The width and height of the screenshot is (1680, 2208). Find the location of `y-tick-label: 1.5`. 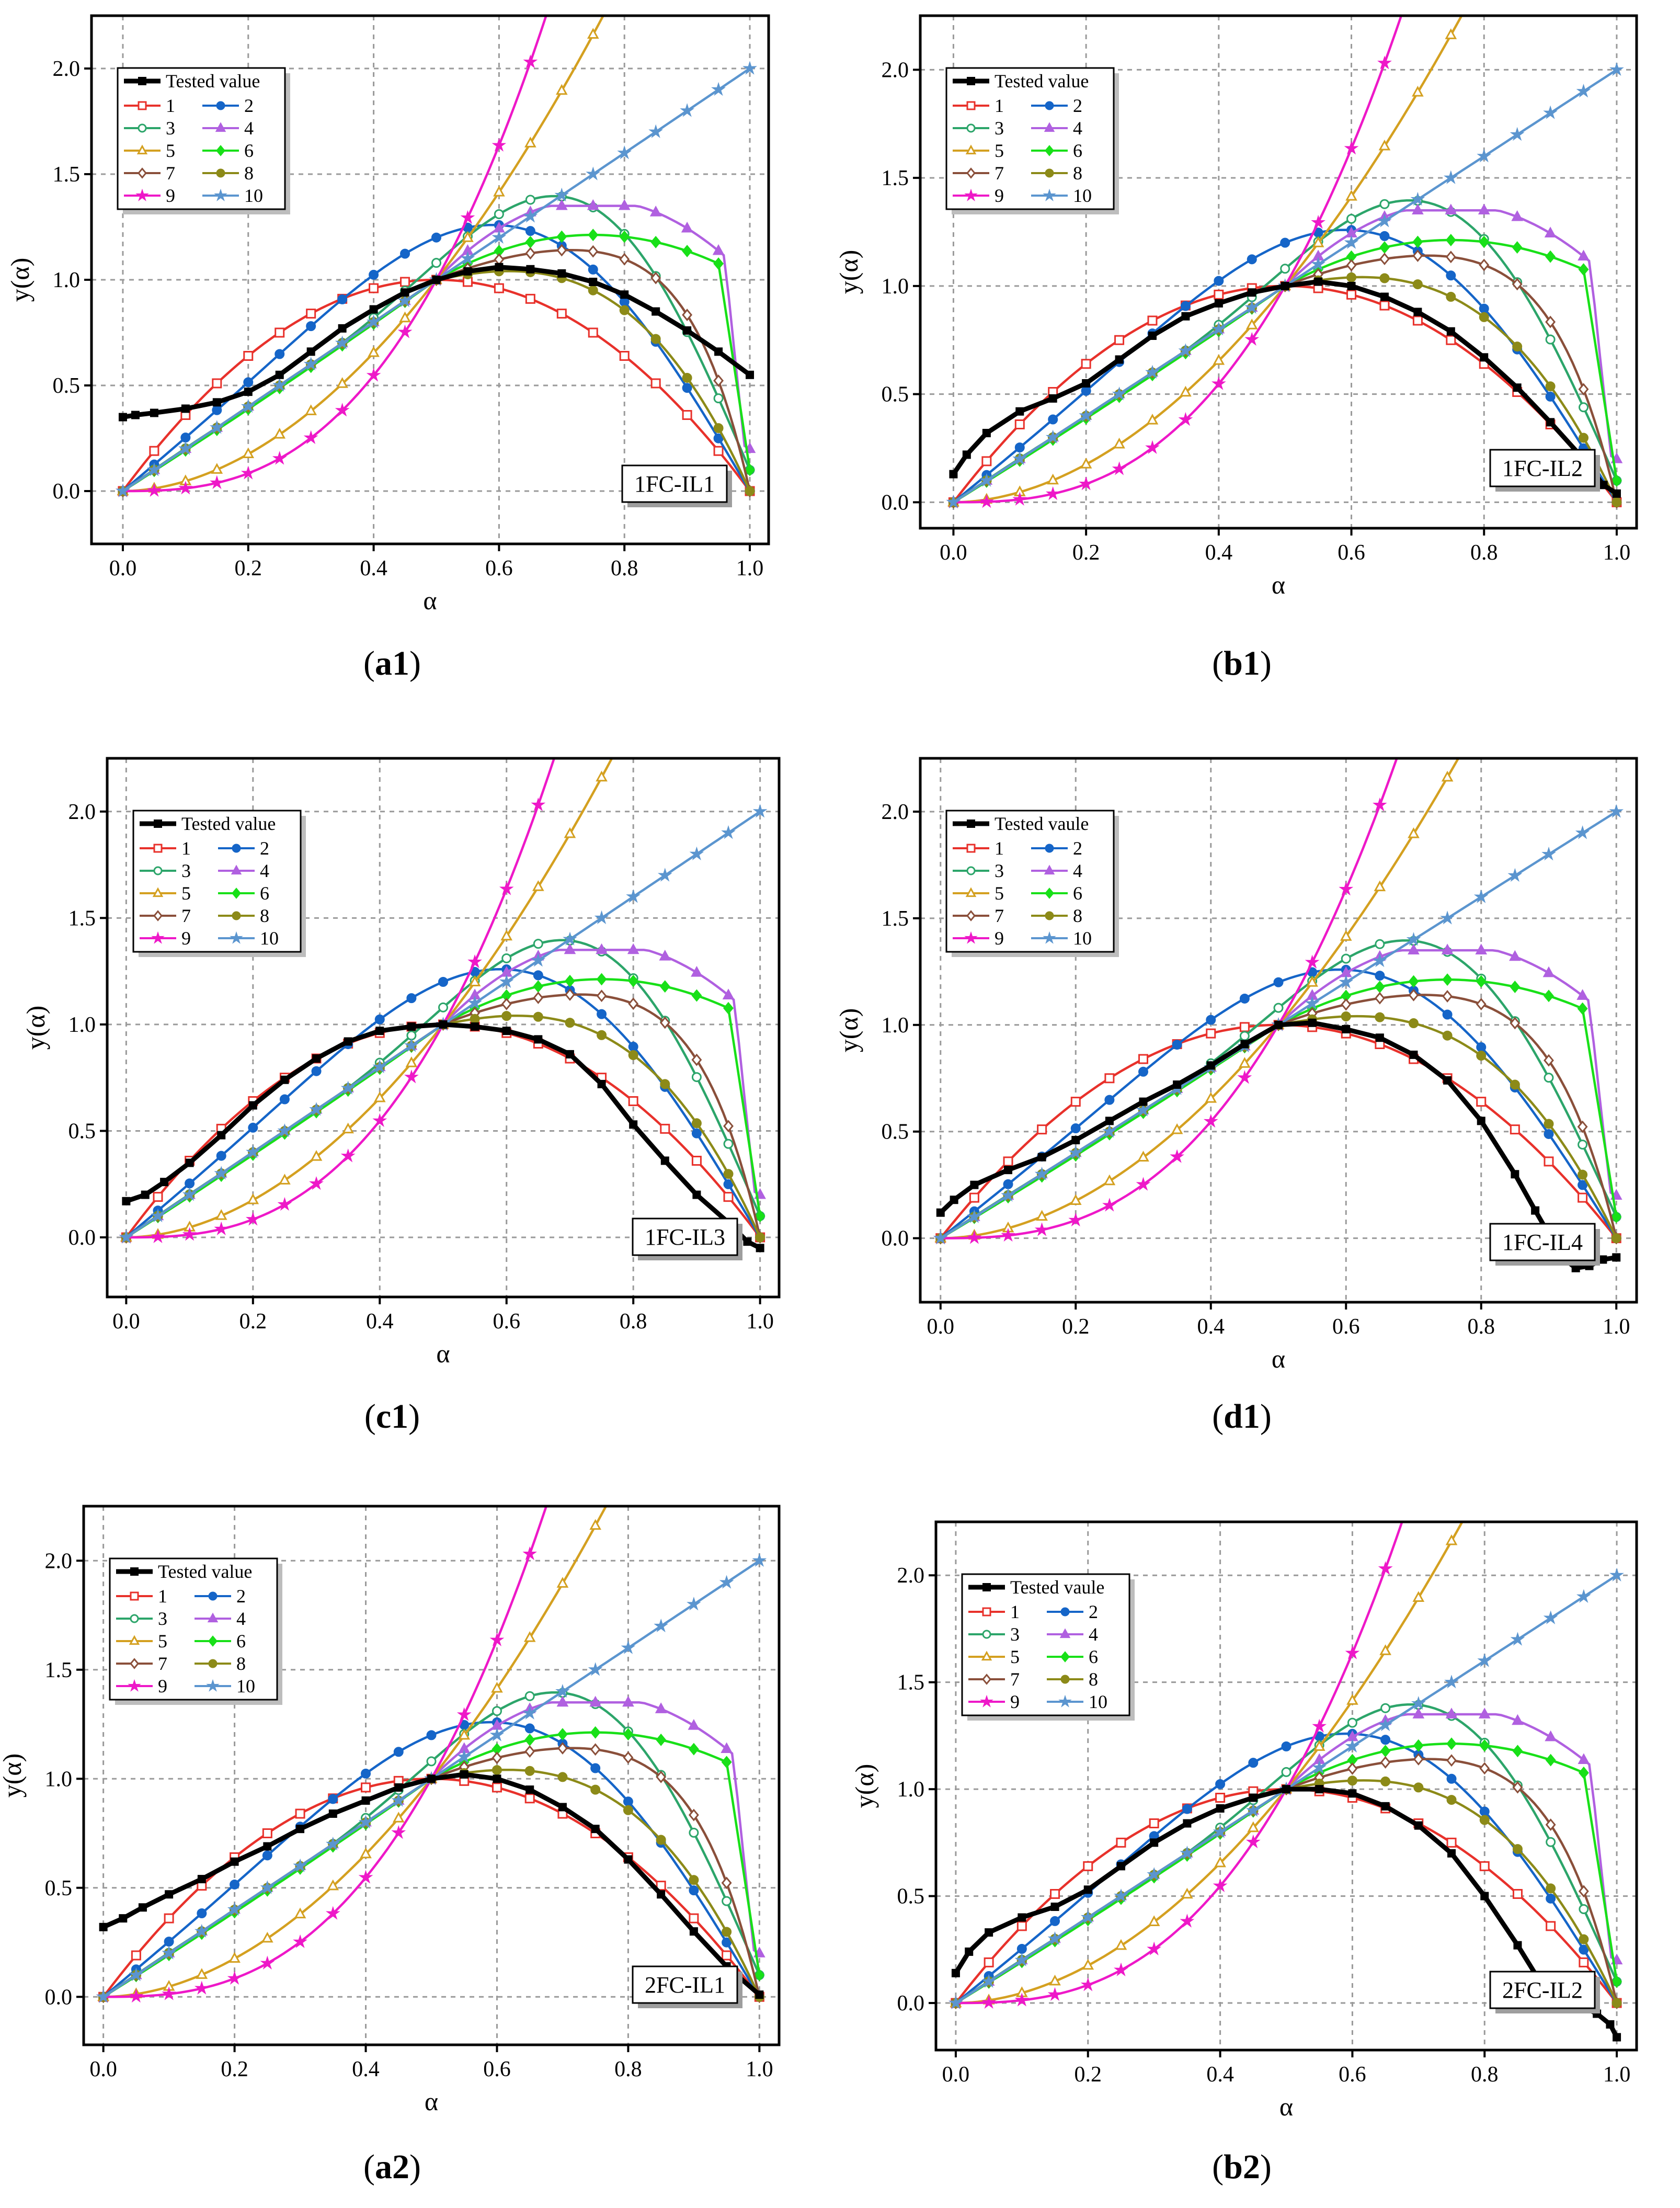

y-tick-label: 1.5 is located at coordinates (896, 919).